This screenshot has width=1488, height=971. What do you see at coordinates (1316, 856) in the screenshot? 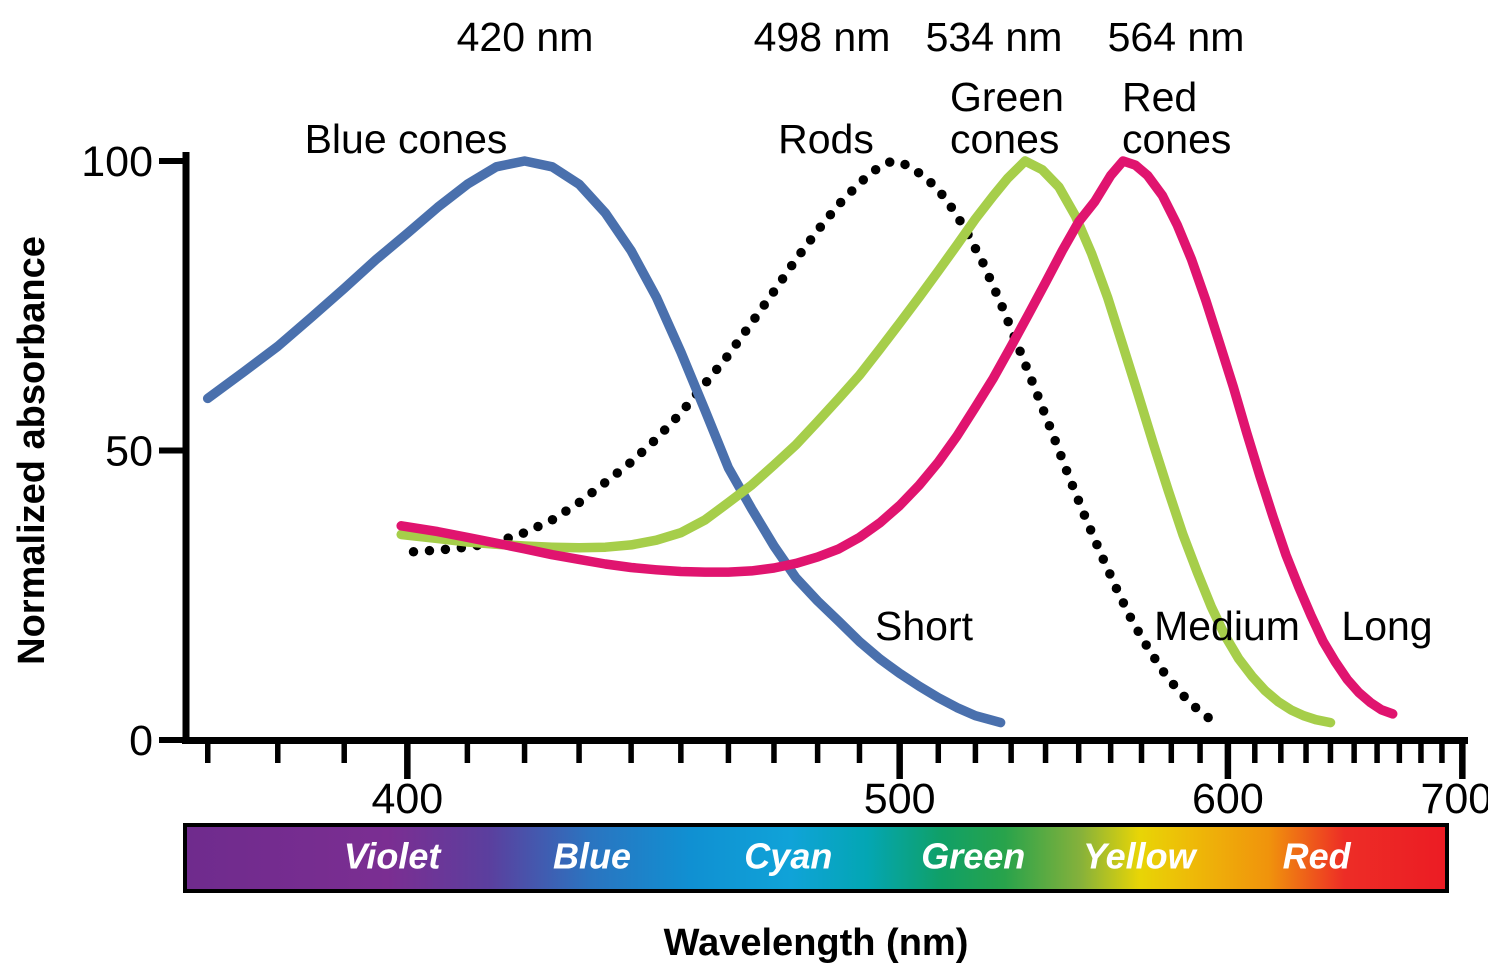
I see `spectrum-band-label-red: Red` at bounding box center [1316, 856].